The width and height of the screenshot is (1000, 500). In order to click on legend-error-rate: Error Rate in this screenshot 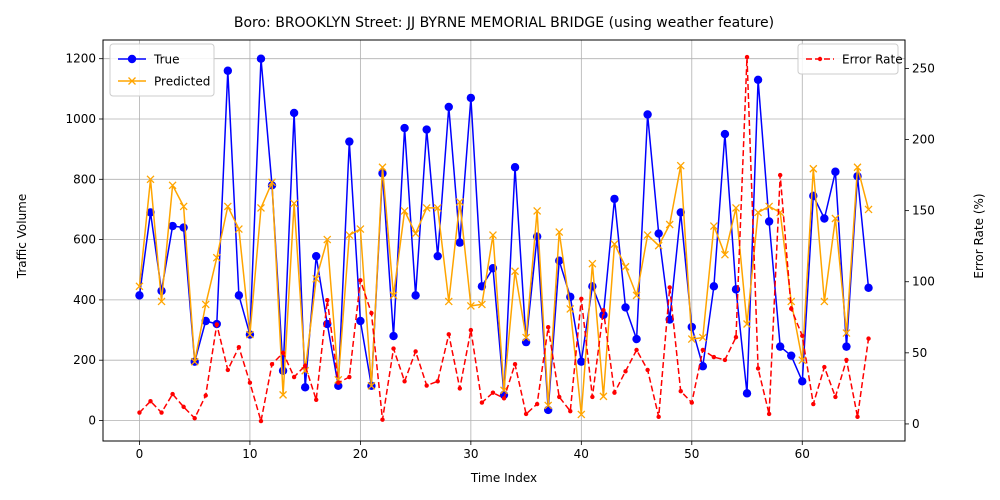, I will do `click(850, 59)`.